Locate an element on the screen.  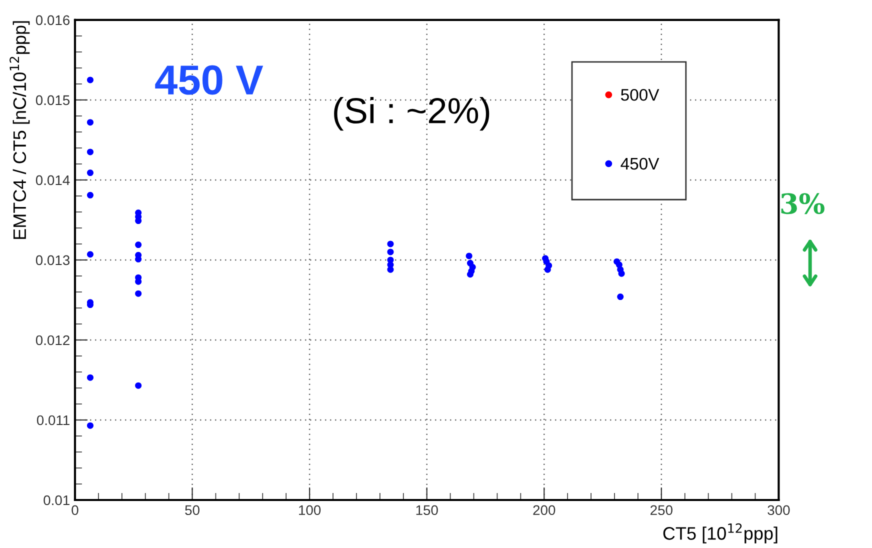
y-tick-label: 0.015 is located at coordinates (53, 100).